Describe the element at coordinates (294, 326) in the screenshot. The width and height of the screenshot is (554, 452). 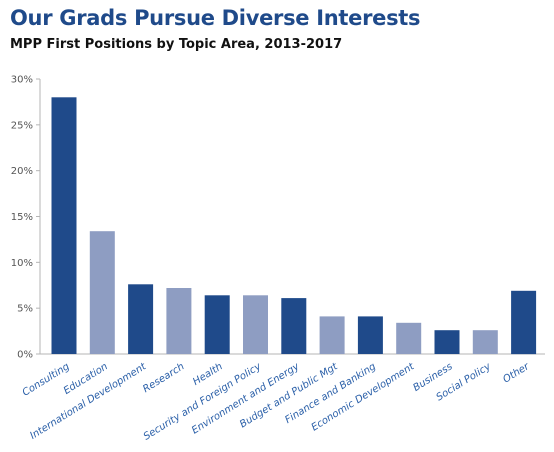
I see `bar-environment-and-energy` at that location.